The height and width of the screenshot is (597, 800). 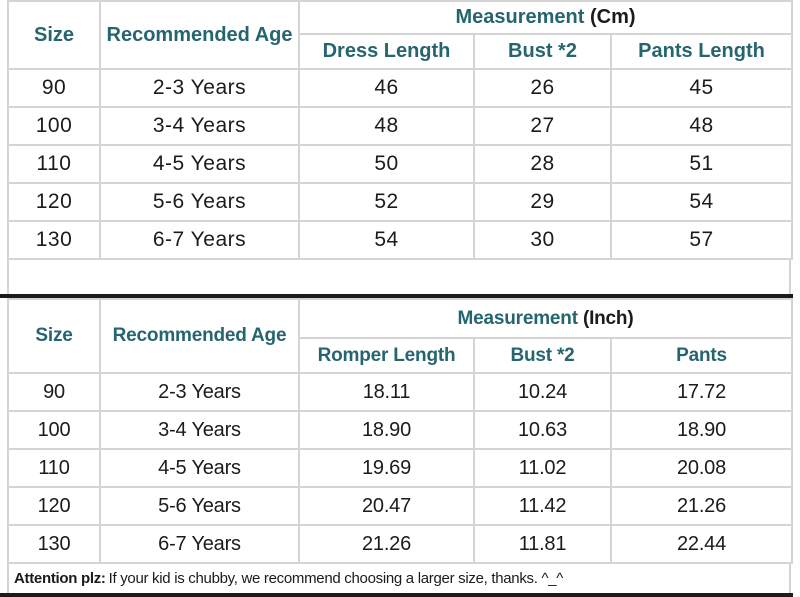 I want to click on table-gap-row, so click(x=399, y=277).